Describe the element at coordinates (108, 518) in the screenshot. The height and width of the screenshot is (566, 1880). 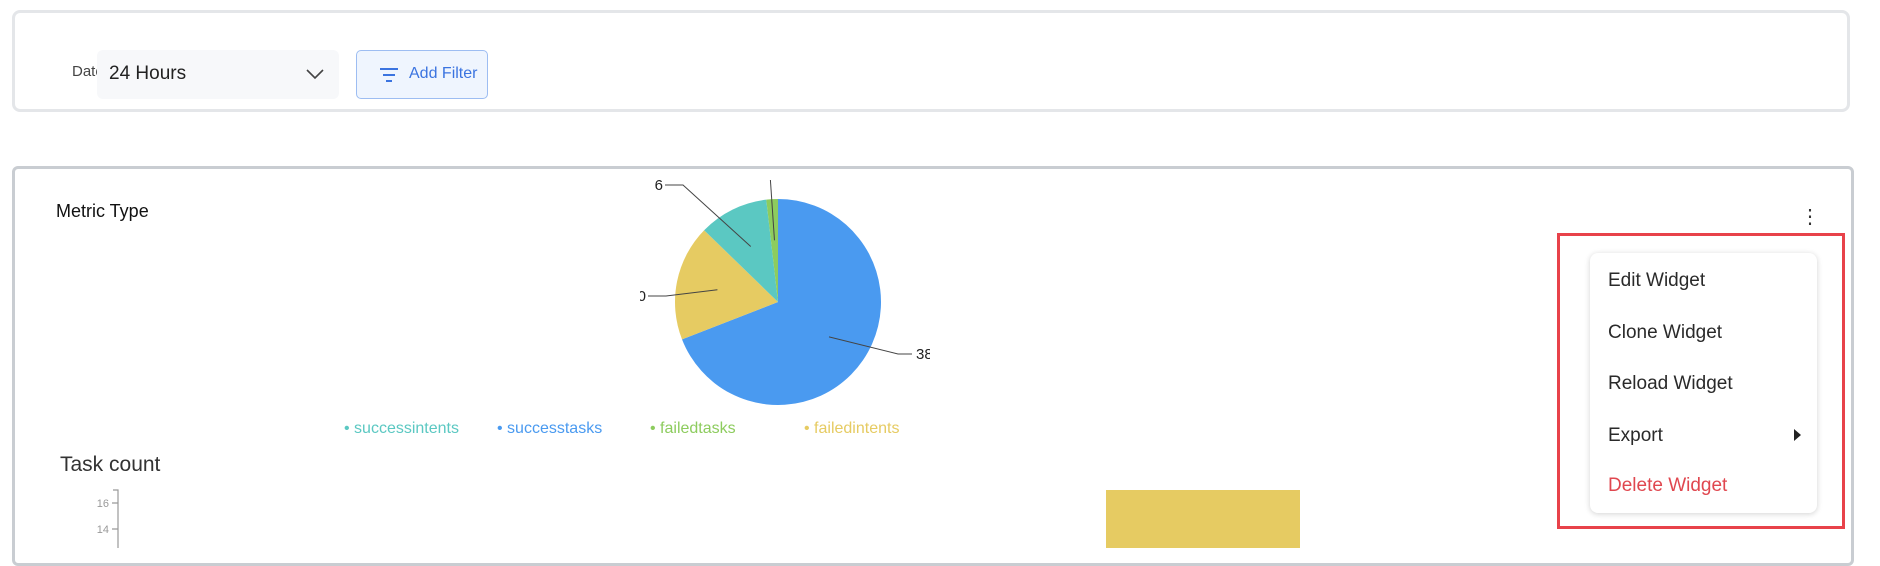
I see `y-axis: 16 14` at that location.